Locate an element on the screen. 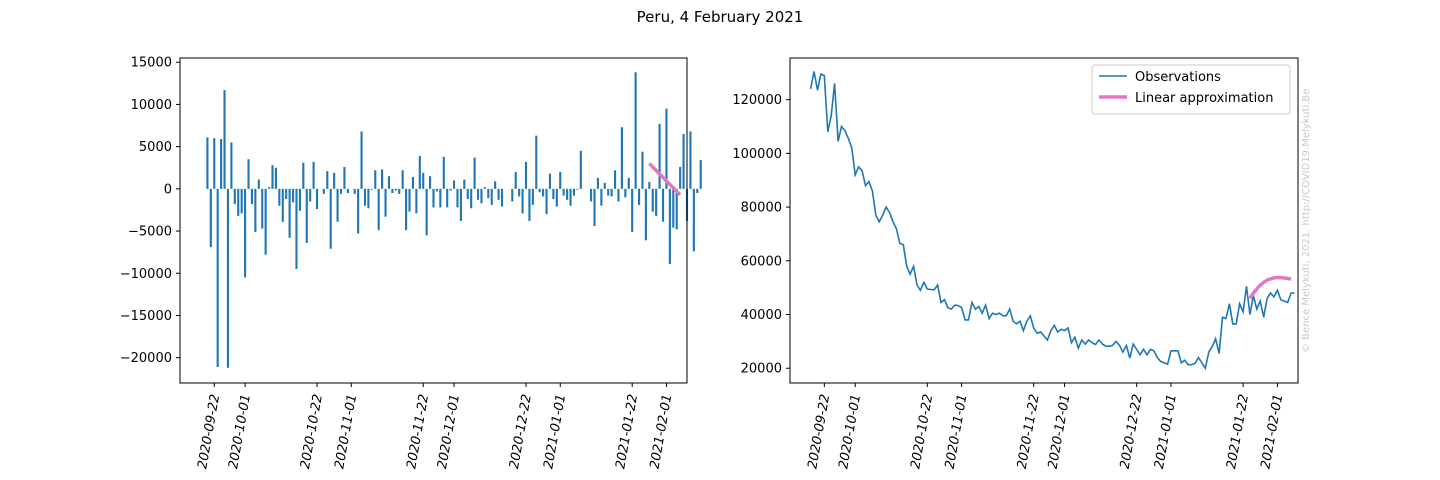 This screenshot has height=480, width=1440. x-tick-label: 2020-12-01 is located at coordinates (449, 431).